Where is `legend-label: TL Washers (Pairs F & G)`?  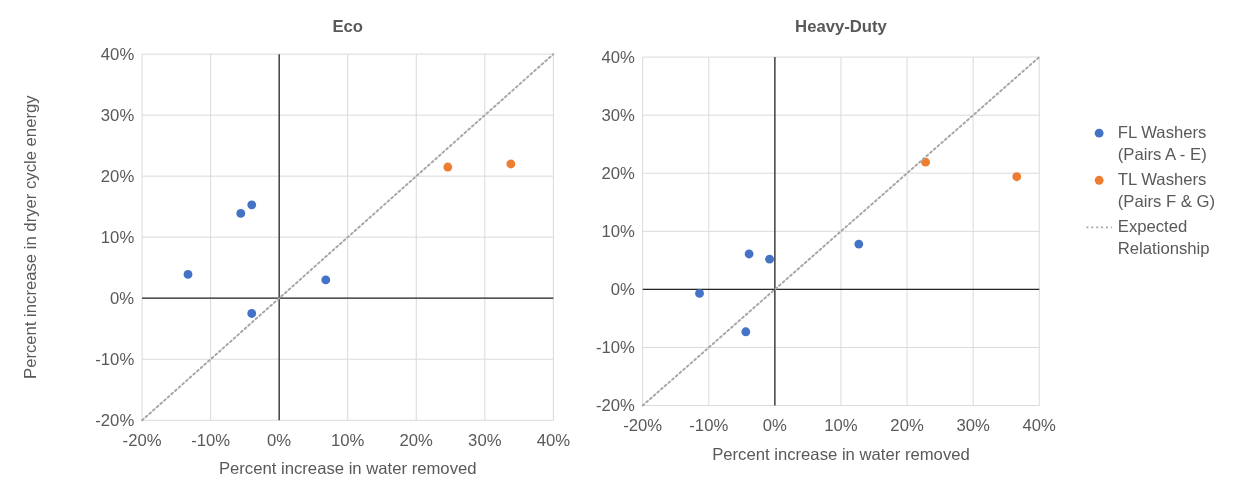
legend-label: TL Washers (Pairs F & G) is located at coordinates (1166, 190).